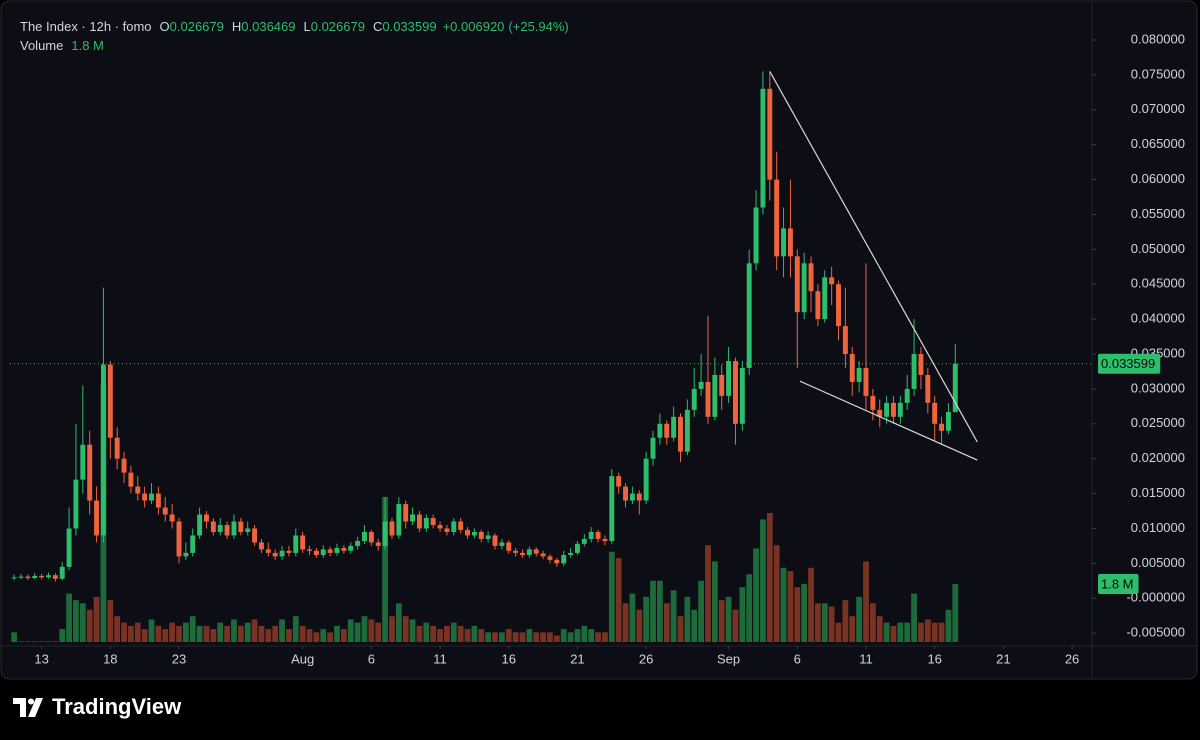 This screenshot has height=740, width=1200. Describe the element at coordinates (179, 658) in the screenshot. I see `x-tick-label: 23` at that location.